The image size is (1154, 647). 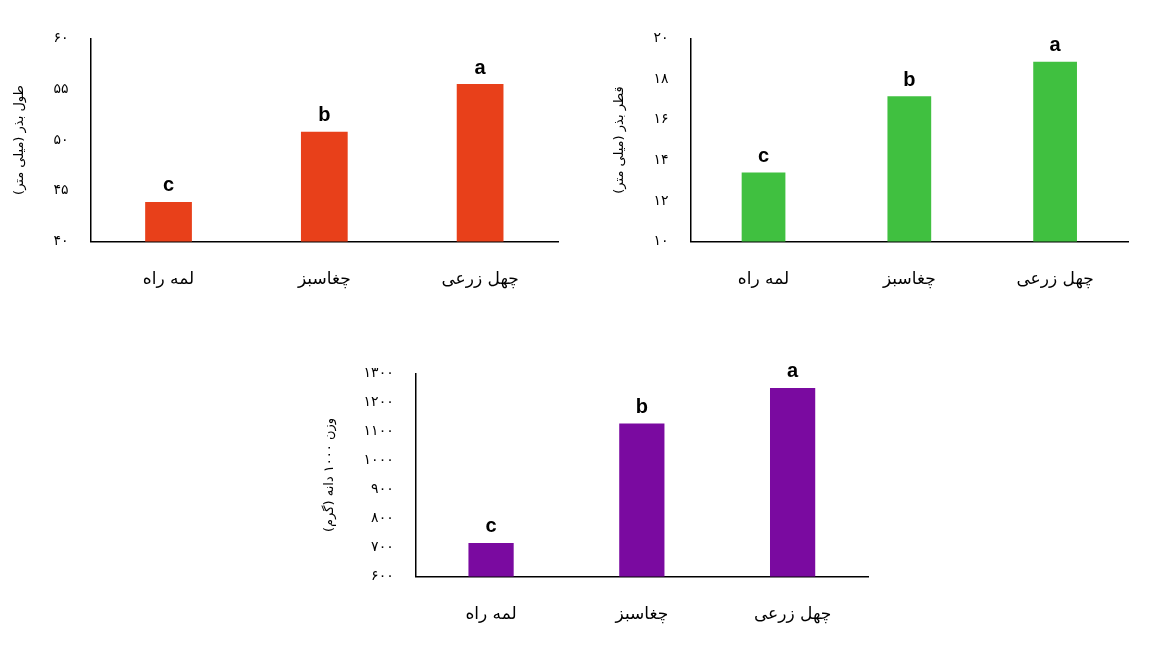 I want to click on y-tick-label: ۵۰, so click(x=61, y=138).